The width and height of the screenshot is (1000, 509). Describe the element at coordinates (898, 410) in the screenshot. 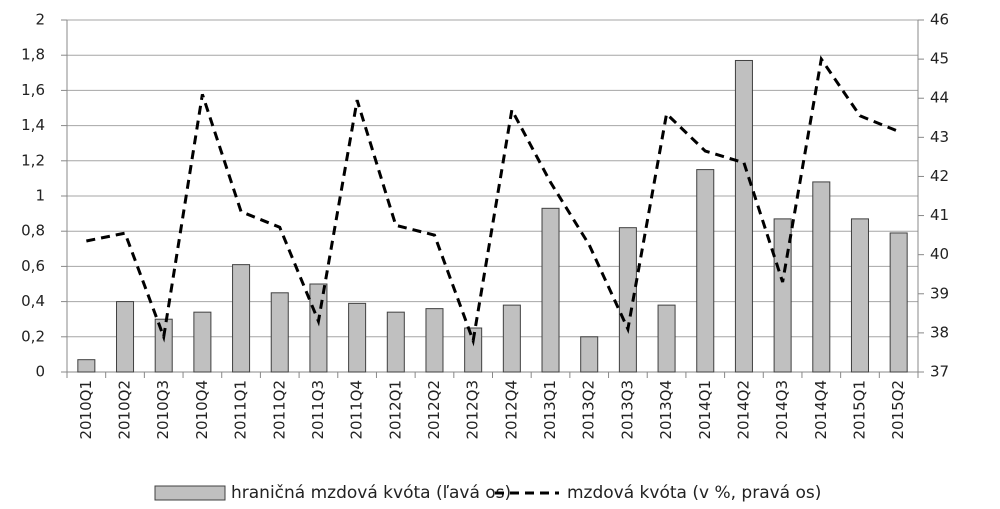

I see `x-tick-label: 2015Q2` at that location.